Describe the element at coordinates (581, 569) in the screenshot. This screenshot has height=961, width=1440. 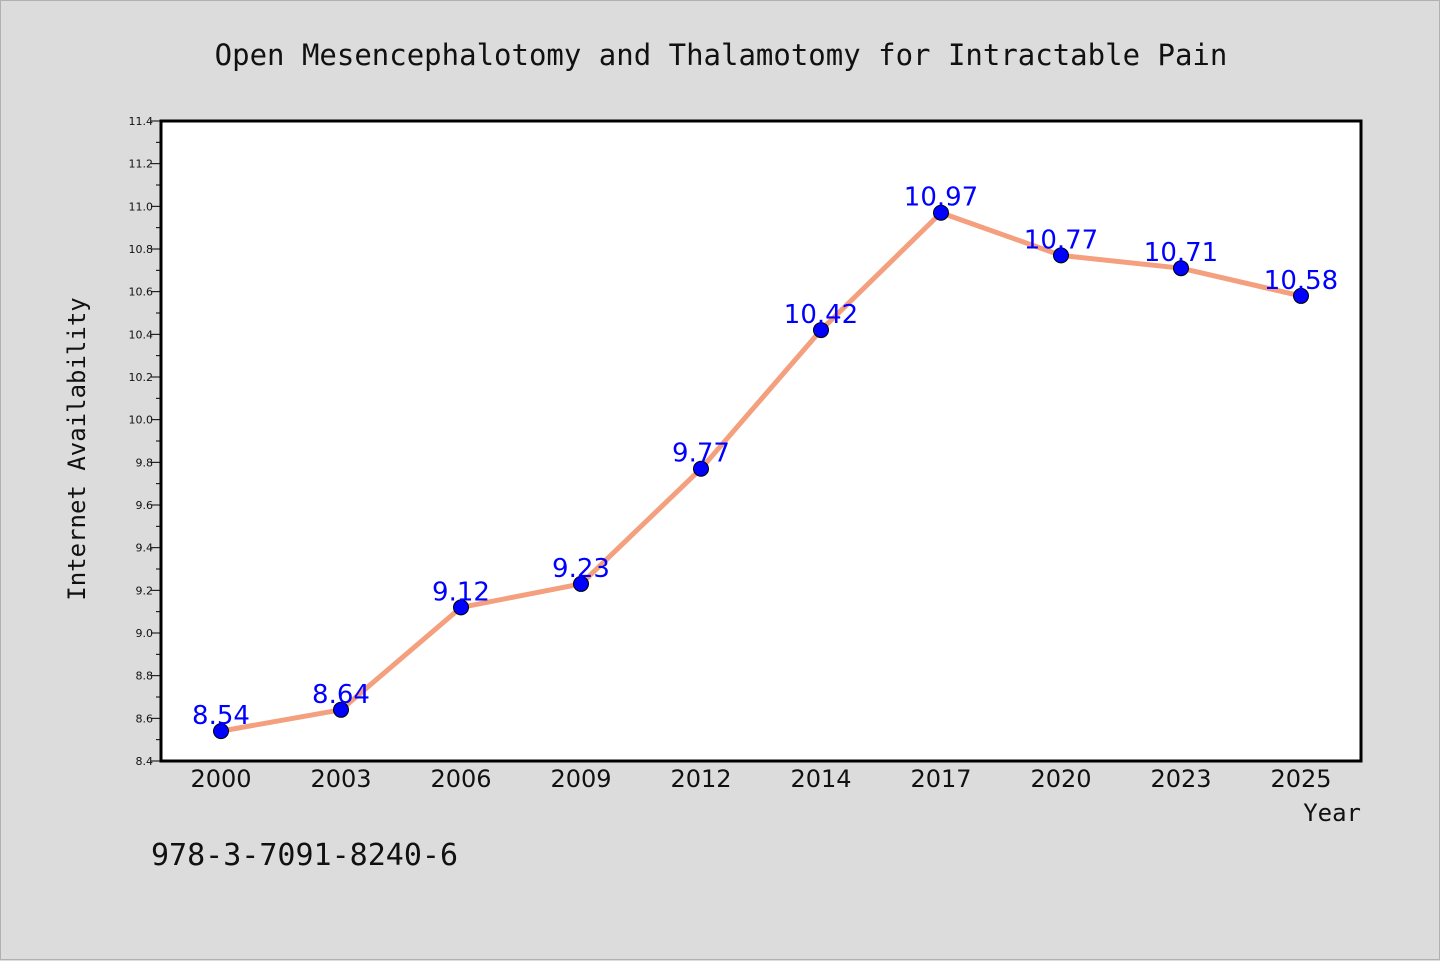
I see `data-label: 9.23` at that location.